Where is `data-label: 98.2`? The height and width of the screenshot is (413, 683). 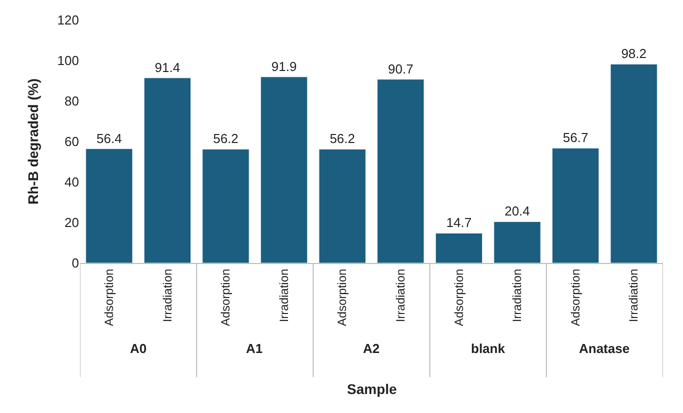 data-label: 98.2 is located at coordinates (634, 54).